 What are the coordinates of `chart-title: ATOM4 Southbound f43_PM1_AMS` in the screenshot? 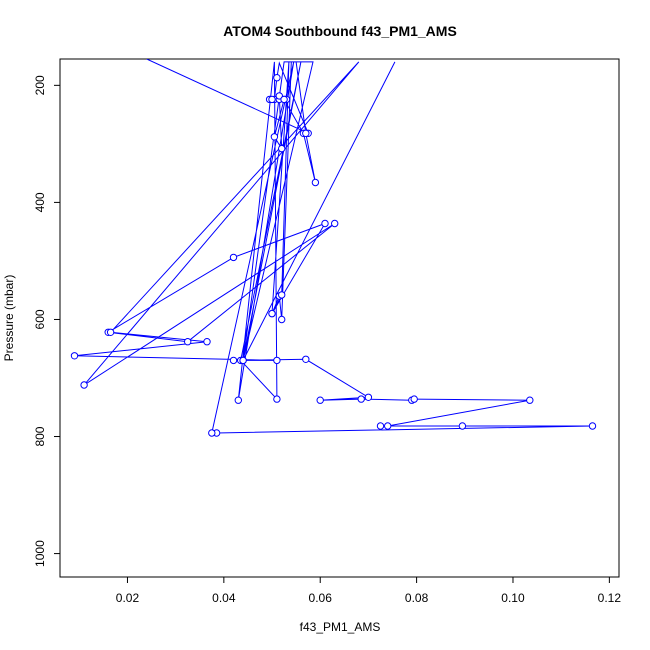 It's located at (340, 31).